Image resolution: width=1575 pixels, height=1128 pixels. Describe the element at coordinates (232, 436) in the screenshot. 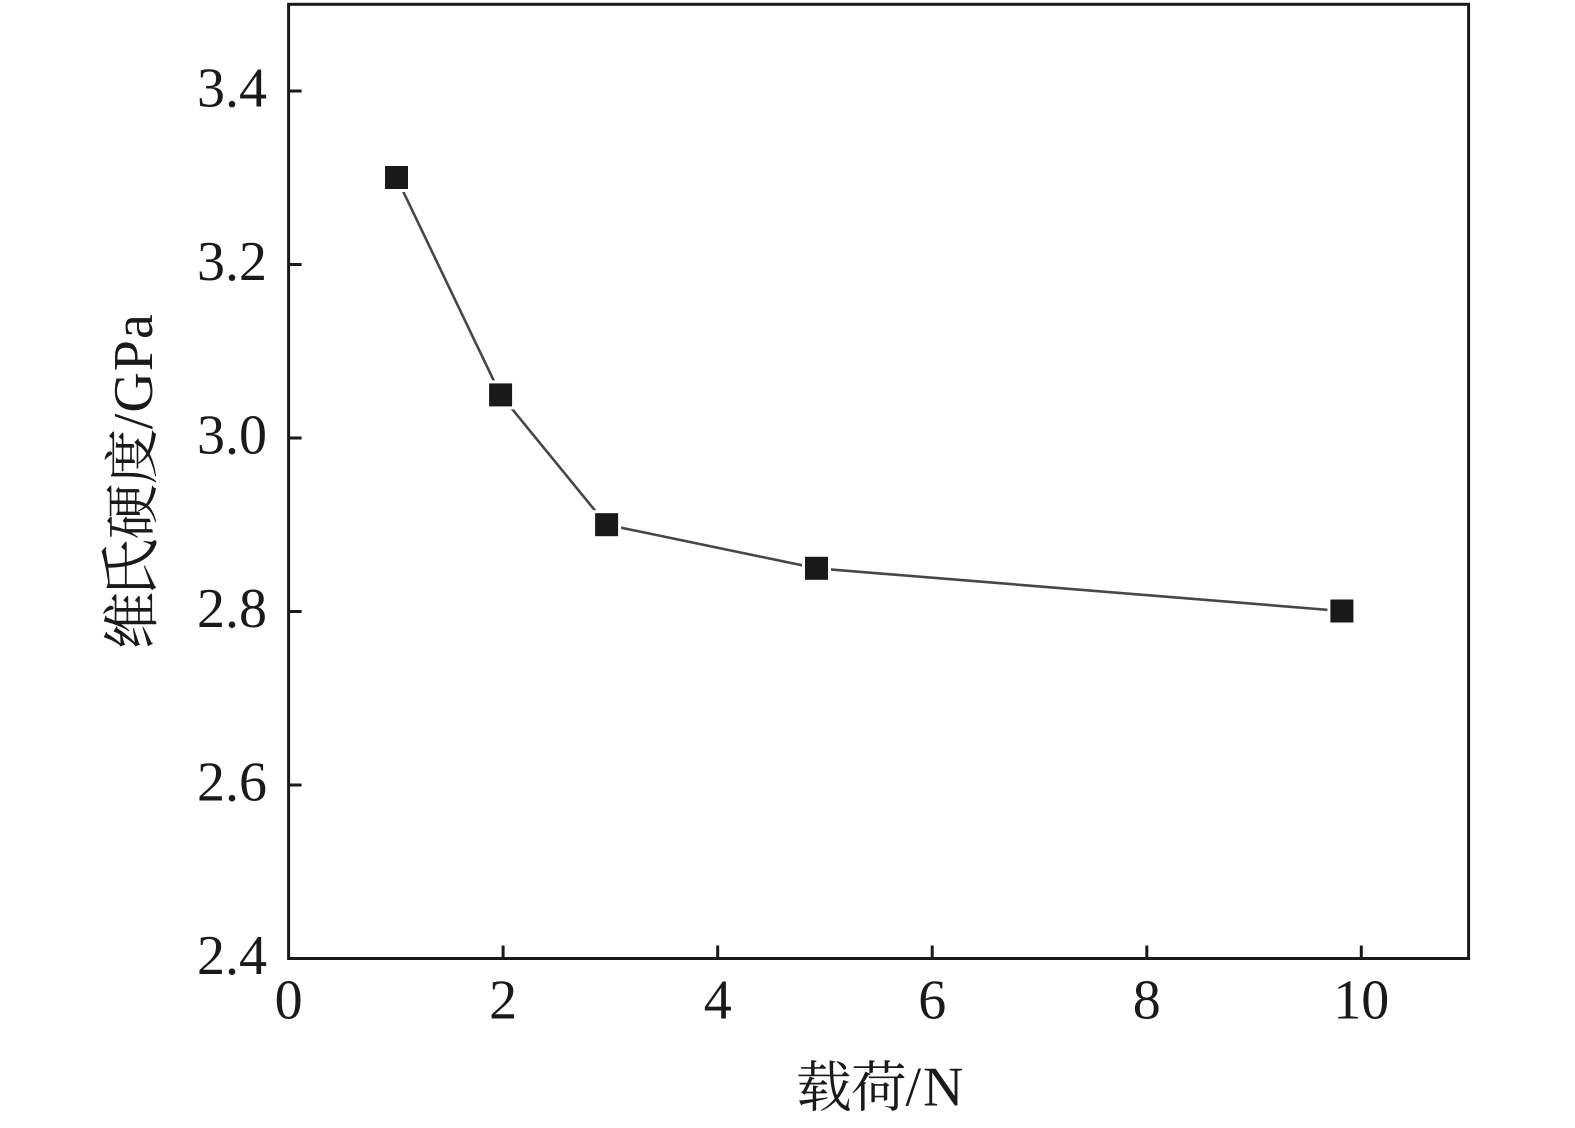

I see `svg-text: 3.0` at that location.